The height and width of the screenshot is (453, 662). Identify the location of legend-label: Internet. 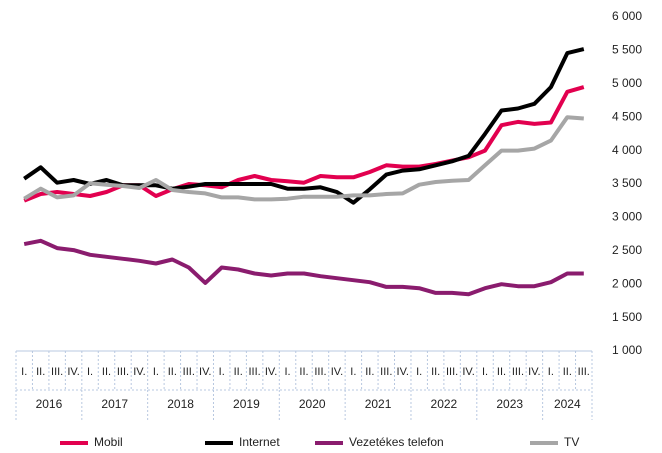
(259, 442).